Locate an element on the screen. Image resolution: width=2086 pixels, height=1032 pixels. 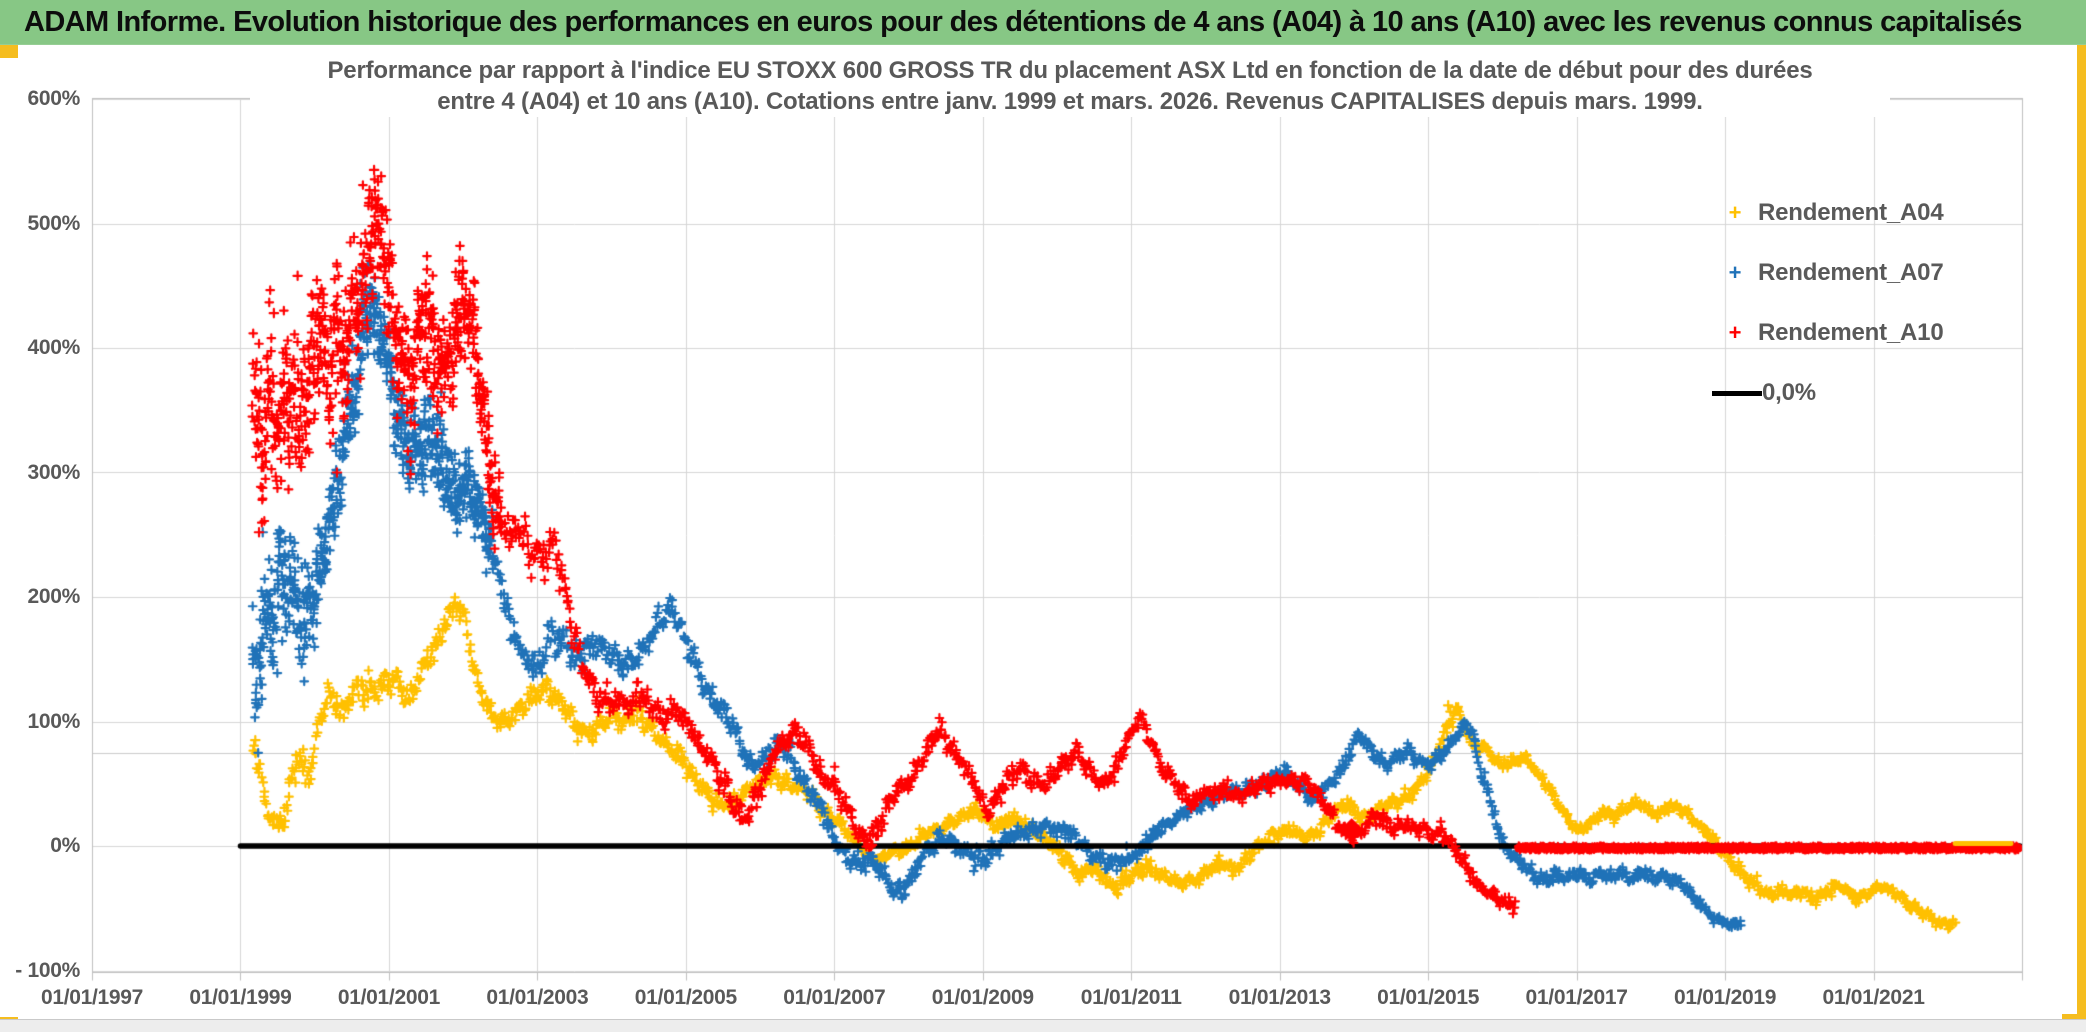
y-tick-label: 500% is located at coordinates (53, 223).